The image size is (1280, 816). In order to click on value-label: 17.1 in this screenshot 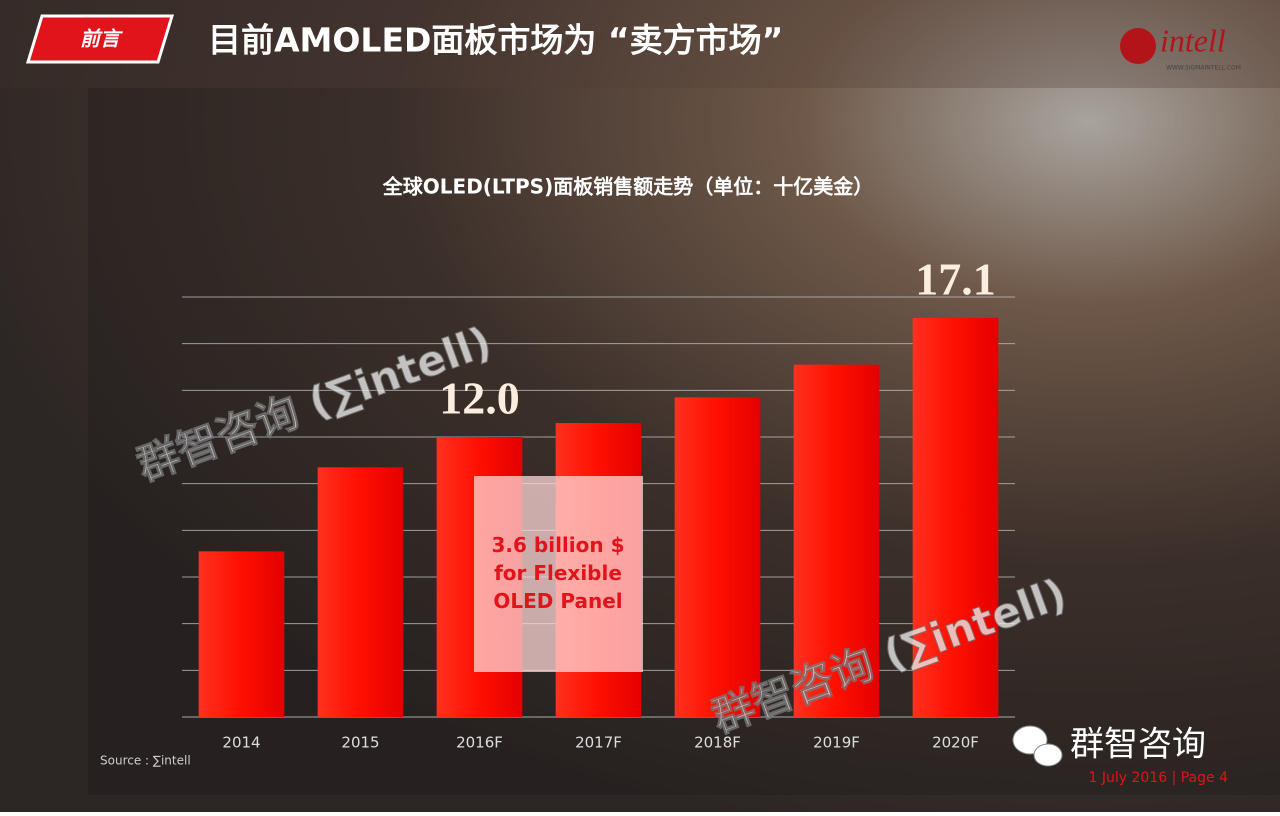, I will do `click(955, 279)`.